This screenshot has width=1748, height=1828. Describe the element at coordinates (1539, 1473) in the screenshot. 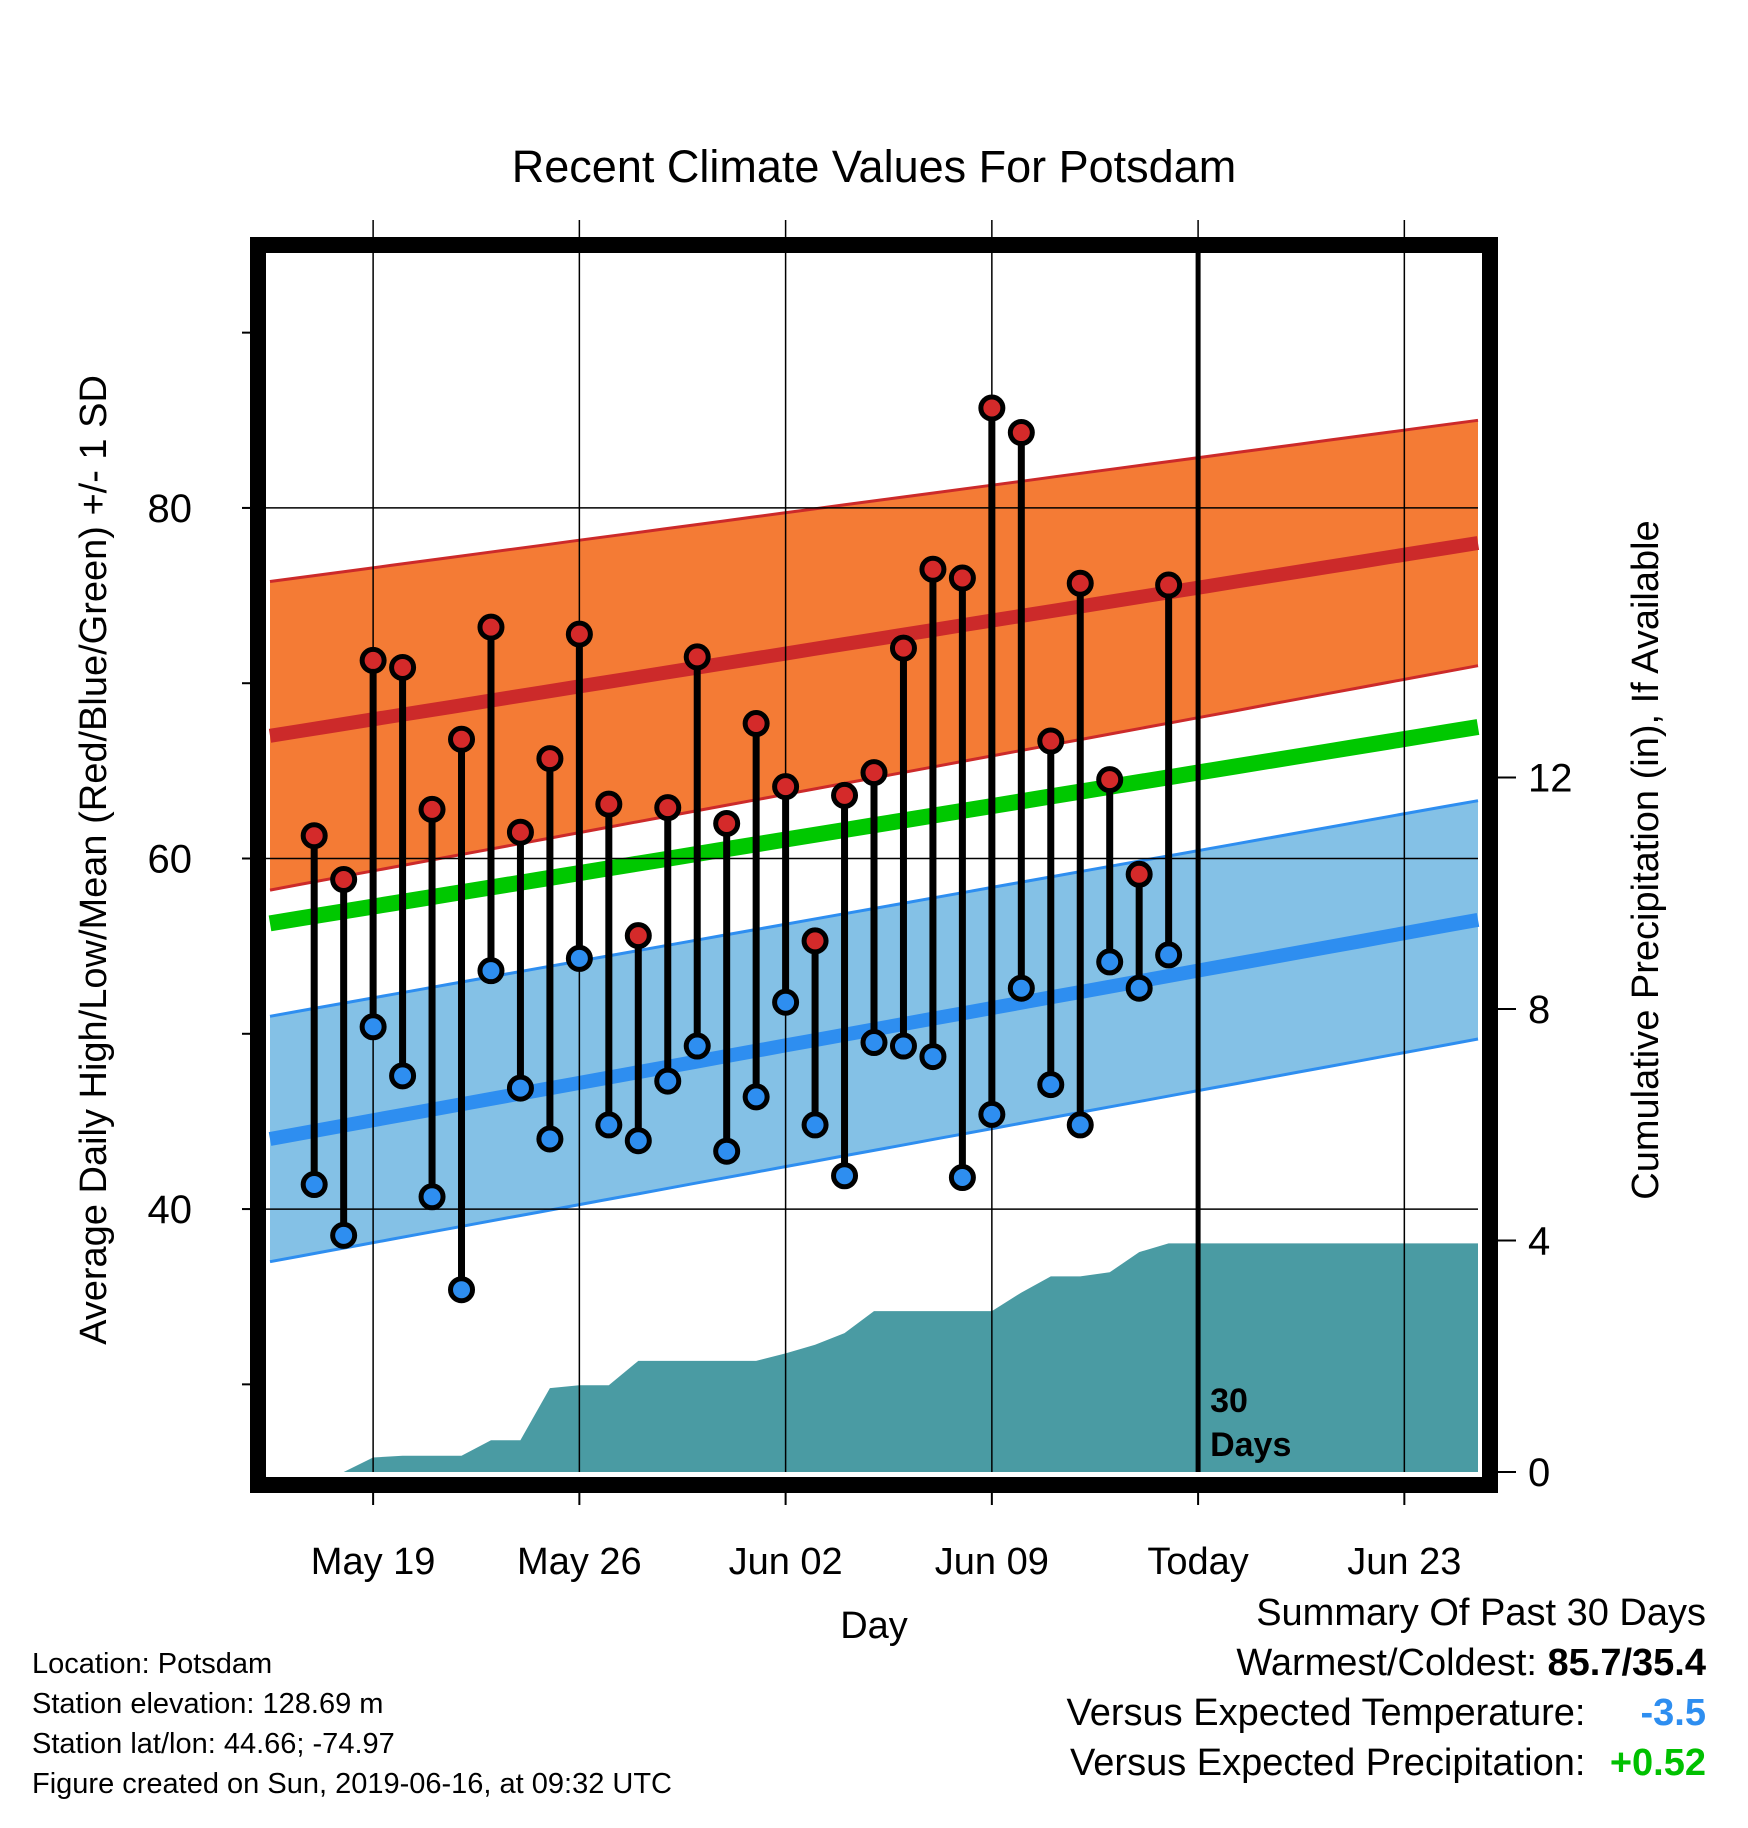

I see `y-right-tick-label: 0` at that location.